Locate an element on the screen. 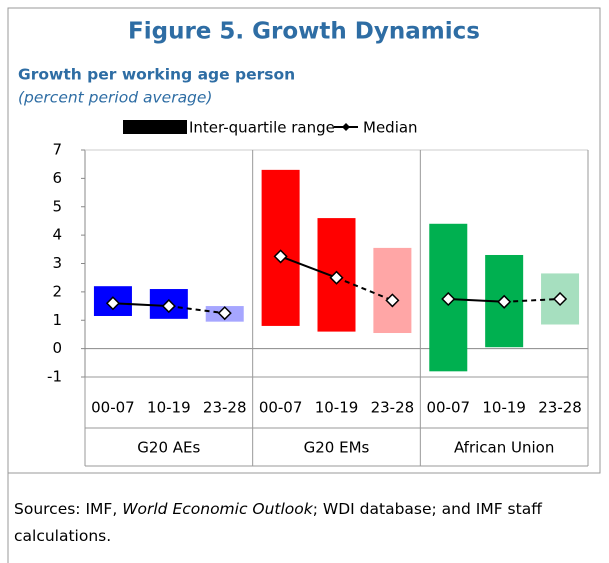 The height and width of the screenshot is (563, 609). sources-italic: World Economic Outlook is located at coordinates (217, 509).